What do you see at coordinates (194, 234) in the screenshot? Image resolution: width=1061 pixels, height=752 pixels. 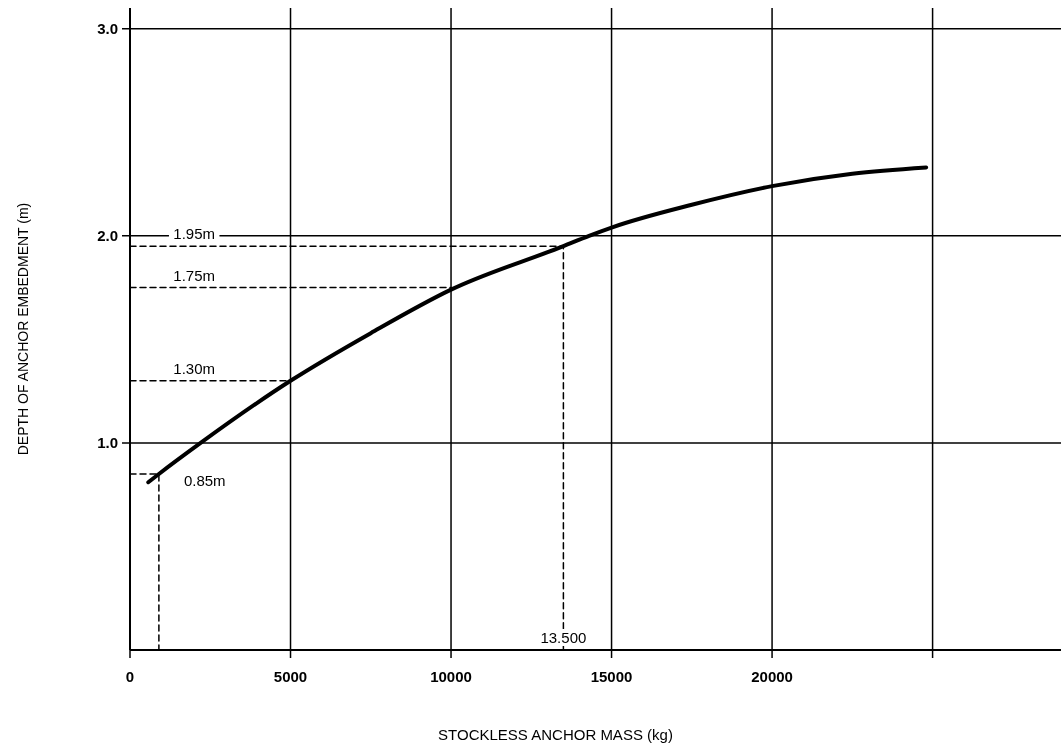 I see `annotation: 1.95m` at bounding box center [194, 234].